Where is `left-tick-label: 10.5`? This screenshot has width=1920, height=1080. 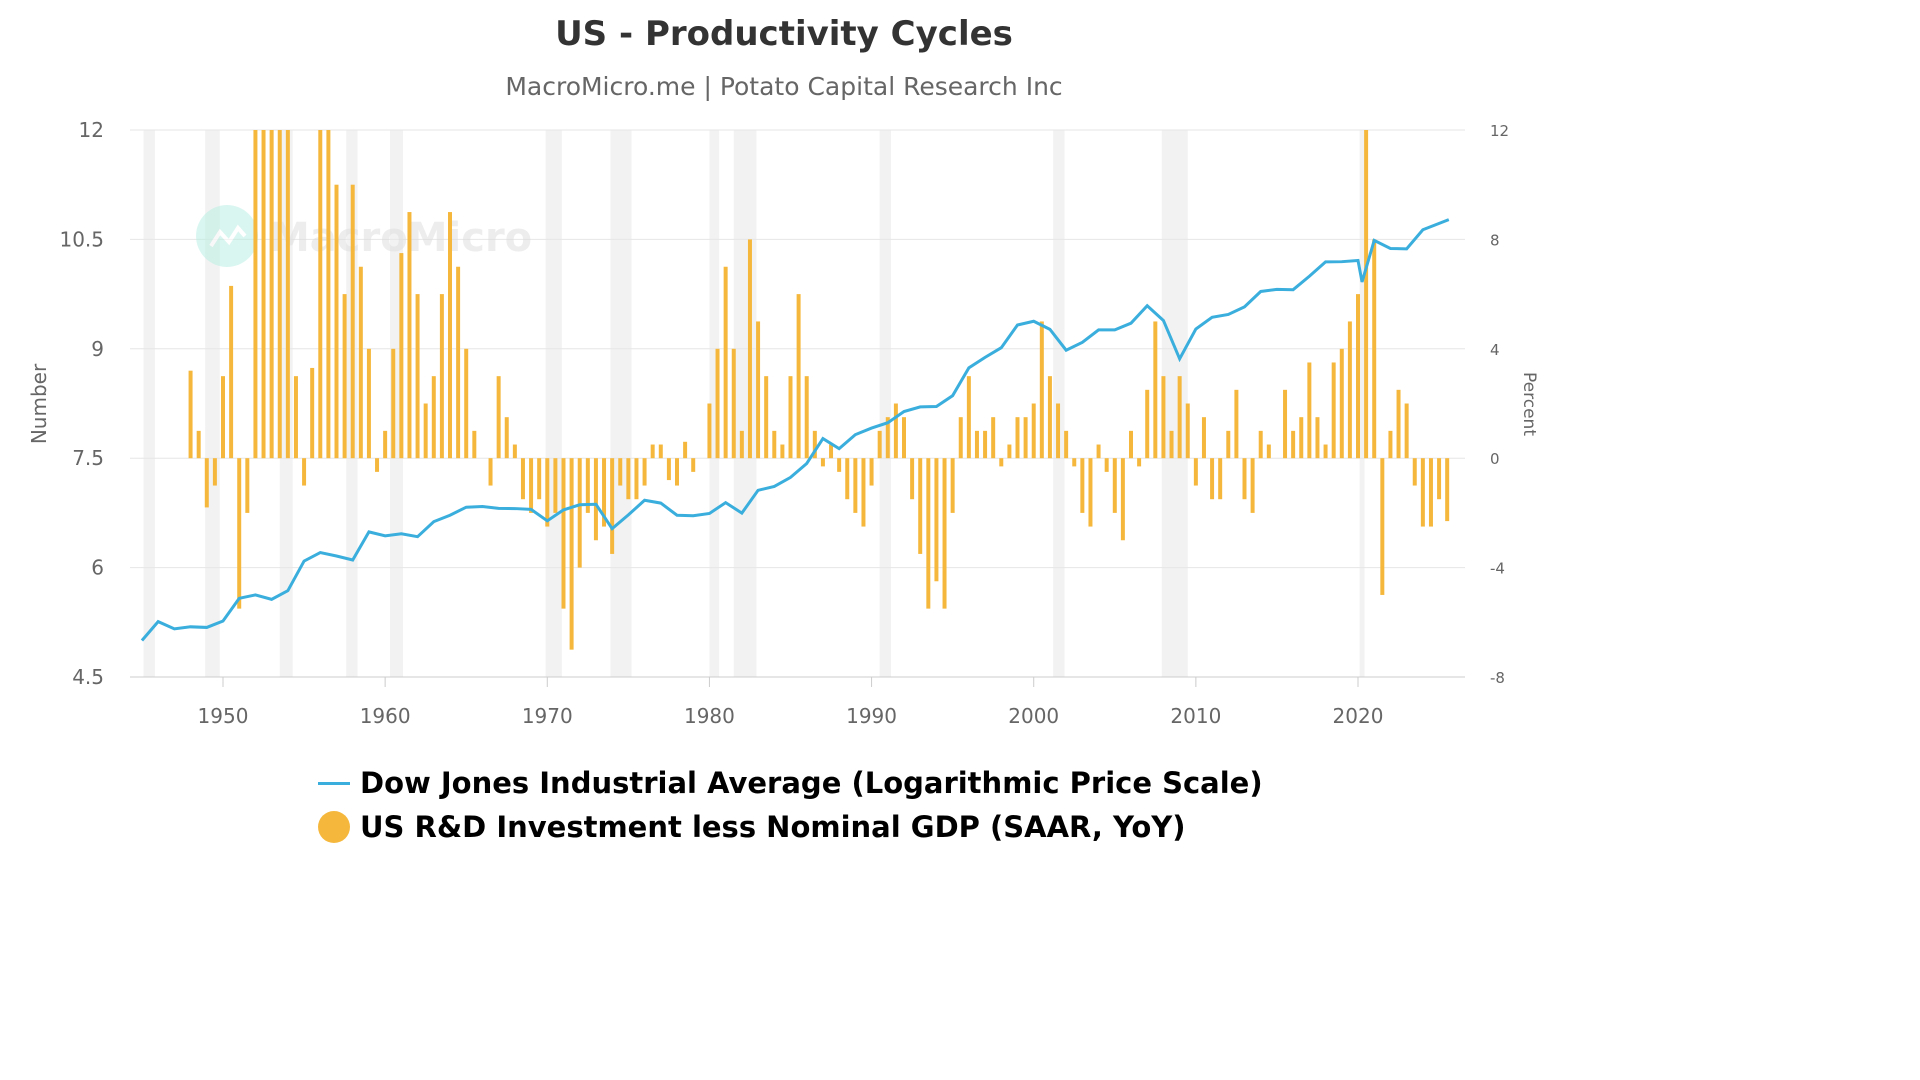
left-tick-label: 10.5 is located at coordinates (81, 239).